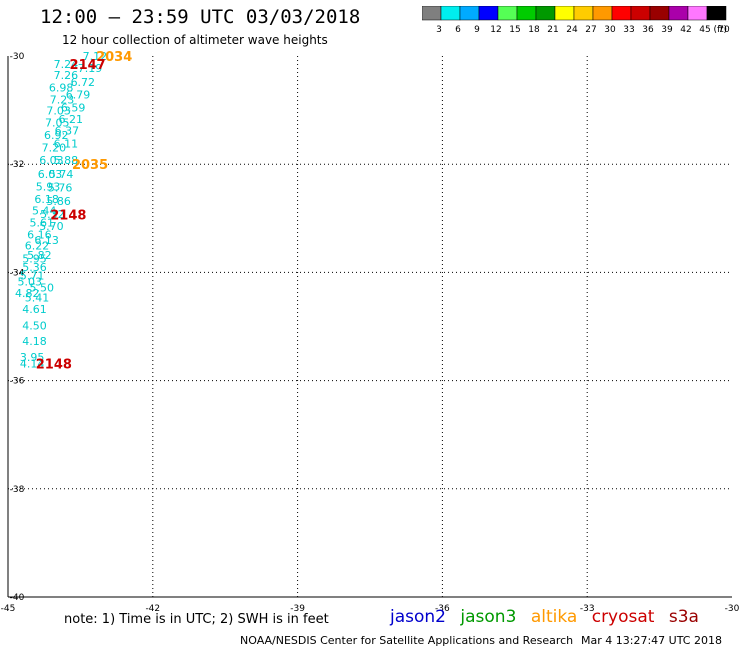 The height and width of the screenshot is (650, 740). I want to click on wave-height-label: 5.41, so click(37, 297).